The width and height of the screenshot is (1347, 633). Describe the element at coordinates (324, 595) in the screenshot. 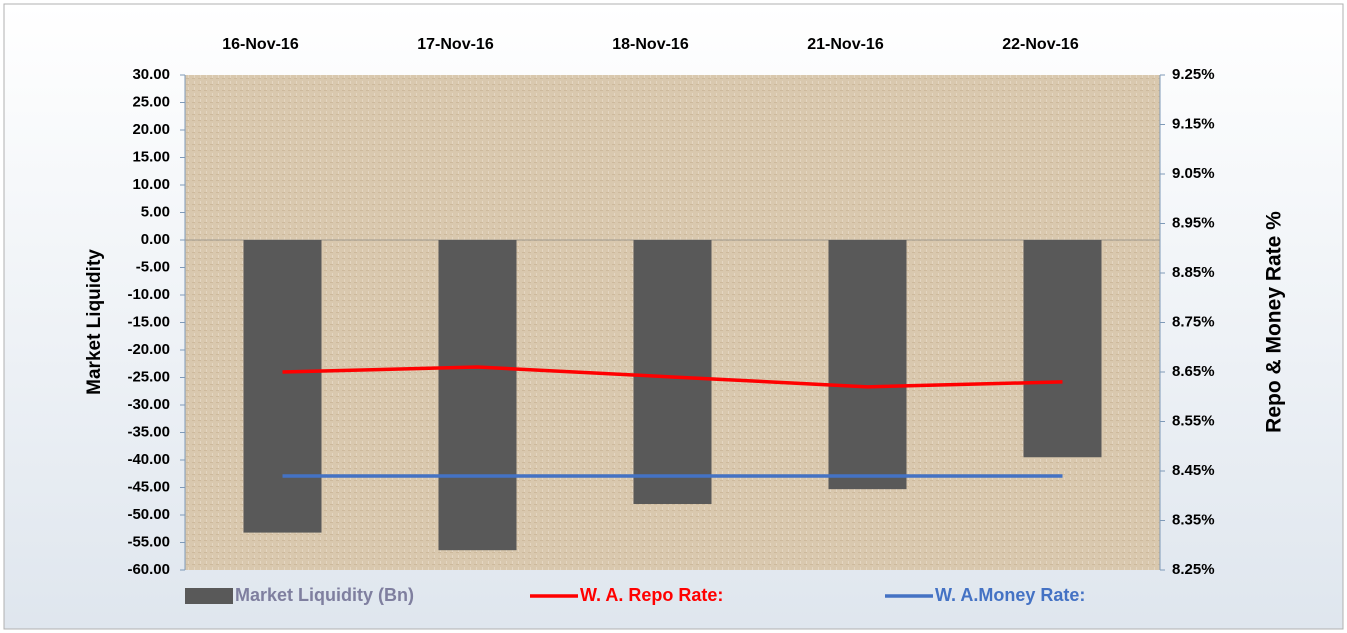

I see `legend-label: Market Liquidity (Bn)` at that location.